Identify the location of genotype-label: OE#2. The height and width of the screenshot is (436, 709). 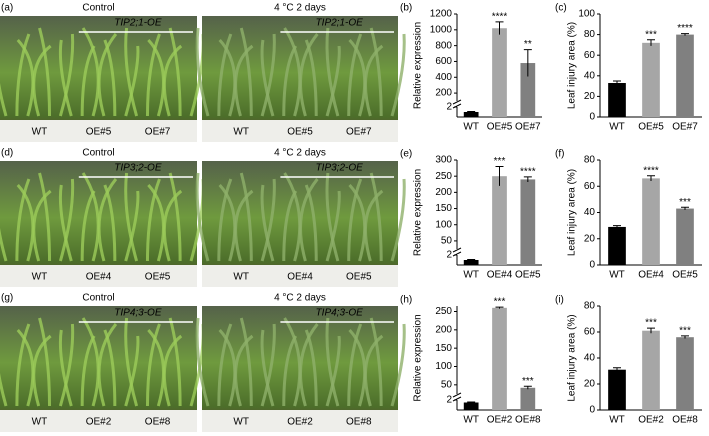
(300, 422).